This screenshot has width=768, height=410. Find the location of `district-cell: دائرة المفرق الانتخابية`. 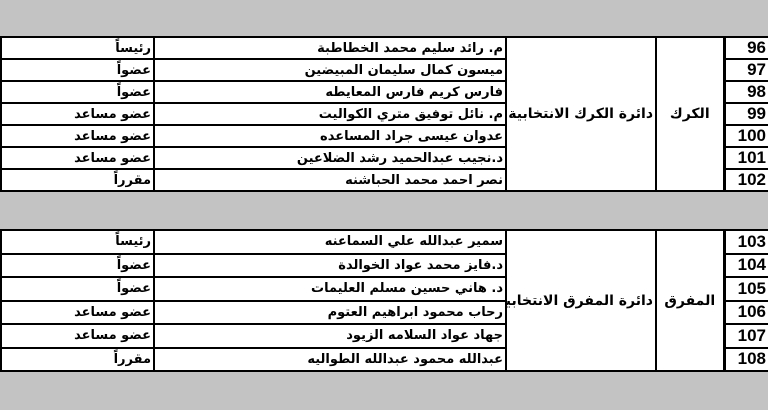

district-cell: دائرة المفرق الانتخابية is located at coordinates (581, 300).